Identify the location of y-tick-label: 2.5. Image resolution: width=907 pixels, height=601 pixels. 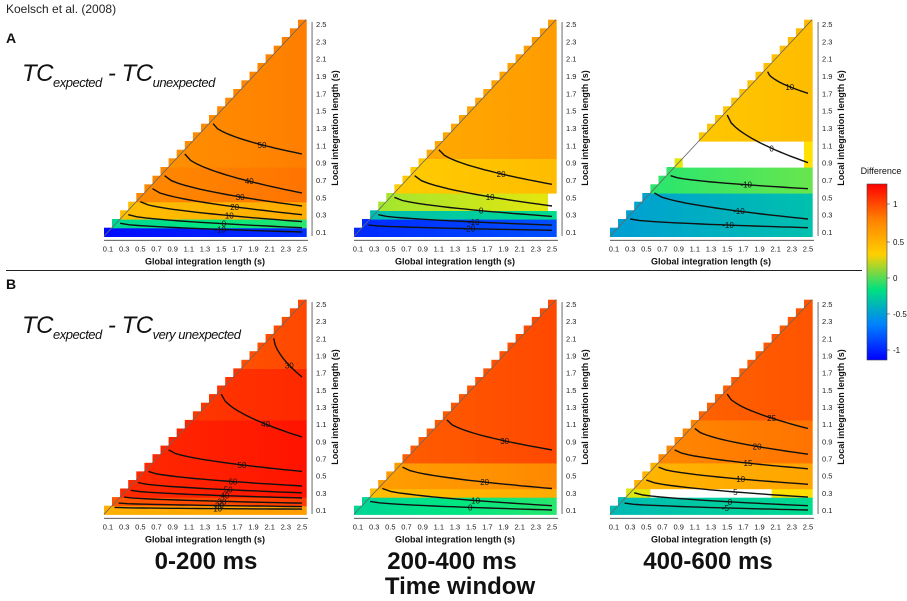
(571, 304).